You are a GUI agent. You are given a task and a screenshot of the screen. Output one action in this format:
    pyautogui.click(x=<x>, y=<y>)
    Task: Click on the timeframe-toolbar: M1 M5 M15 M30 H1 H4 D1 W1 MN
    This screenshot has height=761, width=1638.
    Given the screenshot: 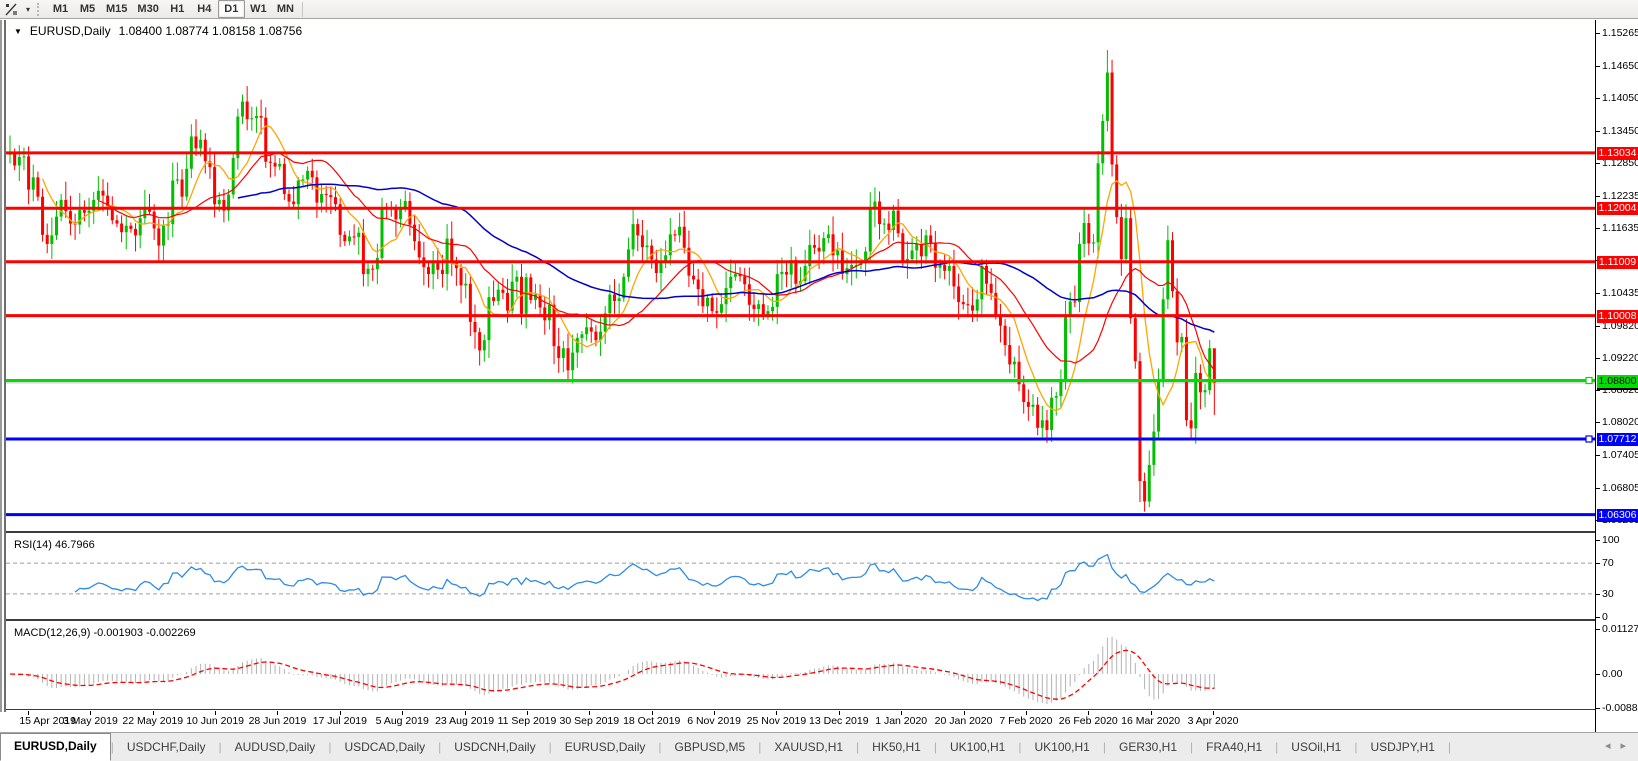 What is the action you would take?
    pyautogui.click(x=173, y=9)
    